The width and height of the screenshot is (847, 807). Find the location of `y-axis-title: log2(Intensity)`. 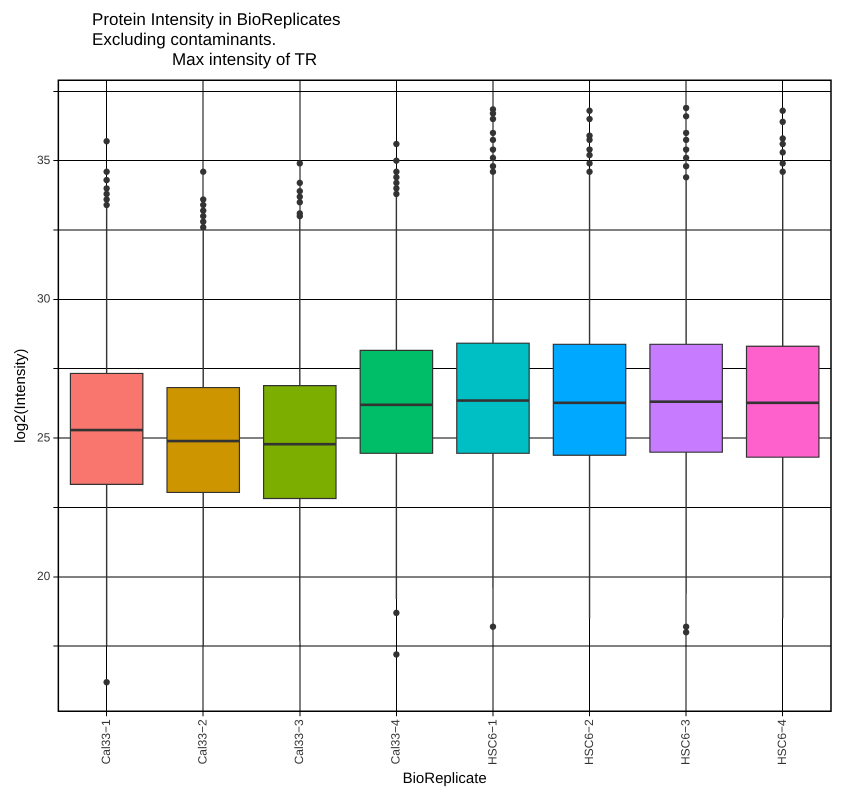

y-axis-title: log2(Intensity) is located at coordinates (21, 395).